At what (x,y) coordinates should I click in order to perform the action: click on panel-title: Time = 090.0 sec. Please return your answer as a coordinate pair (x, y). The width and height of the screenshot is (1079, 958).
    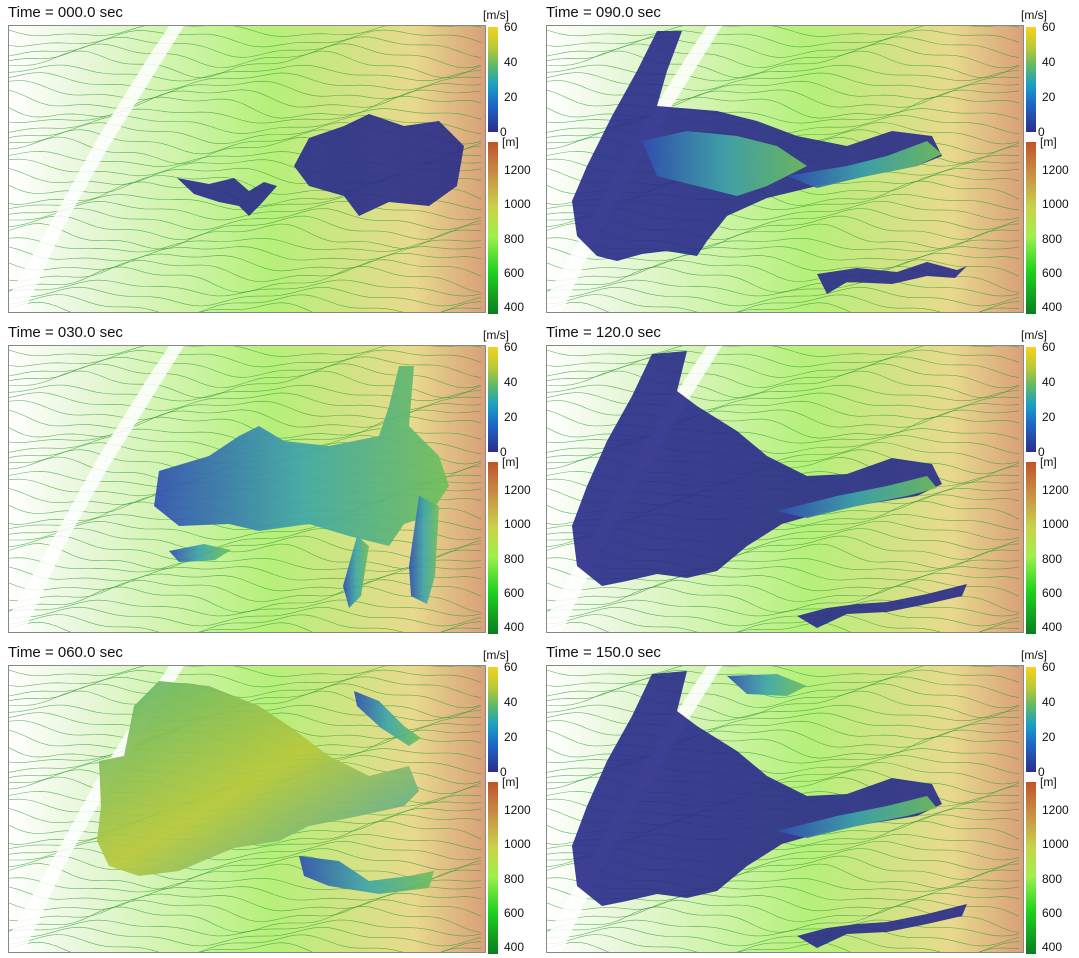
    Looking at the image, I should click on (603, 12).